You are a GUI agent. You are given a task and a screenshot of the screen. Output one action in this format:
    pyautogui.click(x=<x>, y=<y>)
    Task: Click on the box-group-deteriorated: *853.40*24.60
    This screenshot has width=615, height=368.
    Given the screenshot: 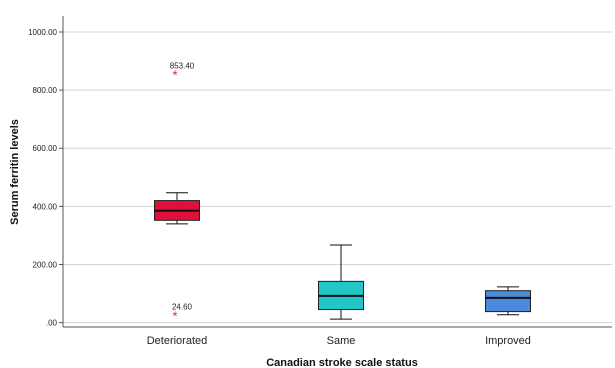 What is the action you would take?
    pyautogui.click(x=177, y=192)
    